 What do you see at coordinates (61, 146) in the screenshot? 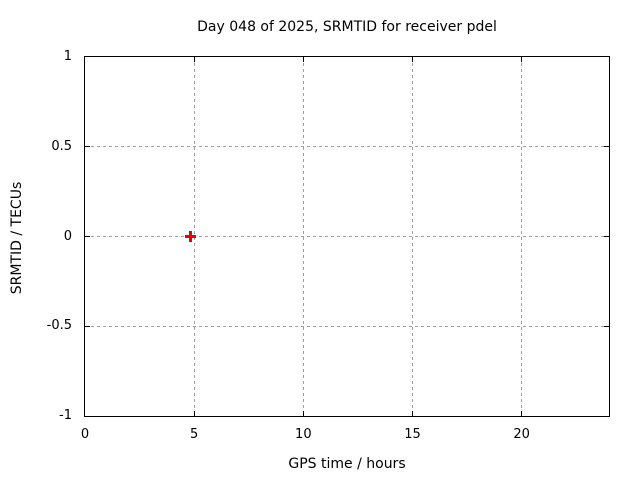
I see `y-tick-label: 0.5` at bounding box center [61, 146].